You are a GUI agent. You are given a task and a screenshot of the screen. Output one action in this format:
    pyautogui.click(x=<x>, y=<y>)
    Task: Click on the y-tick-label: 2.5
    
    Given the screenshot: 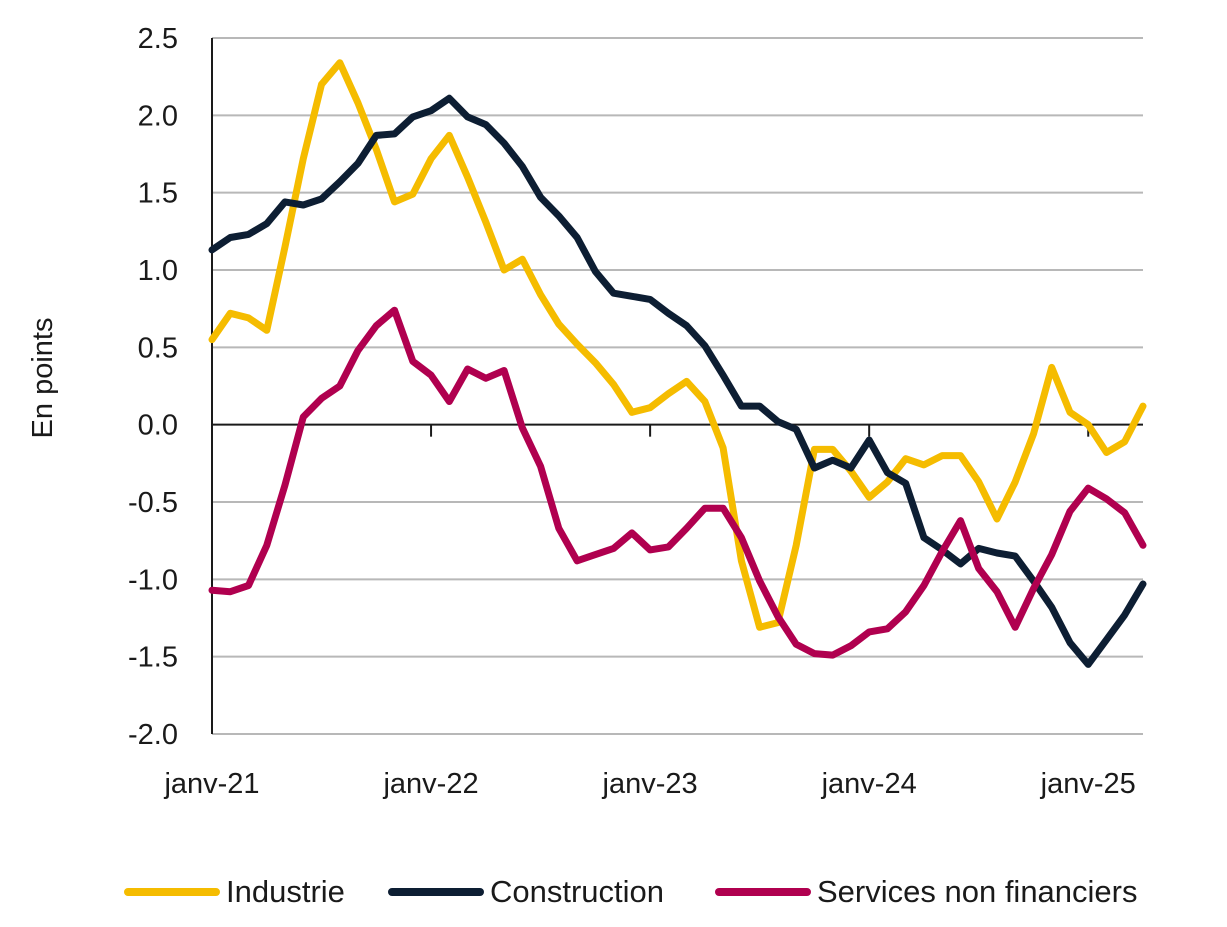 What is the action you would take?
    pyautogui.click(x=158, y=39)
    